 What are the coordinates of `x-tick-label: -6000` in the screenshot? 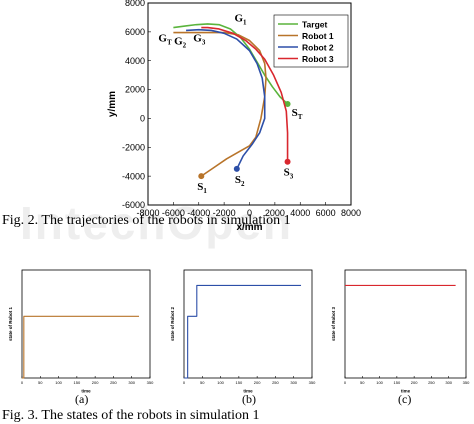 It's located at (173, 213).